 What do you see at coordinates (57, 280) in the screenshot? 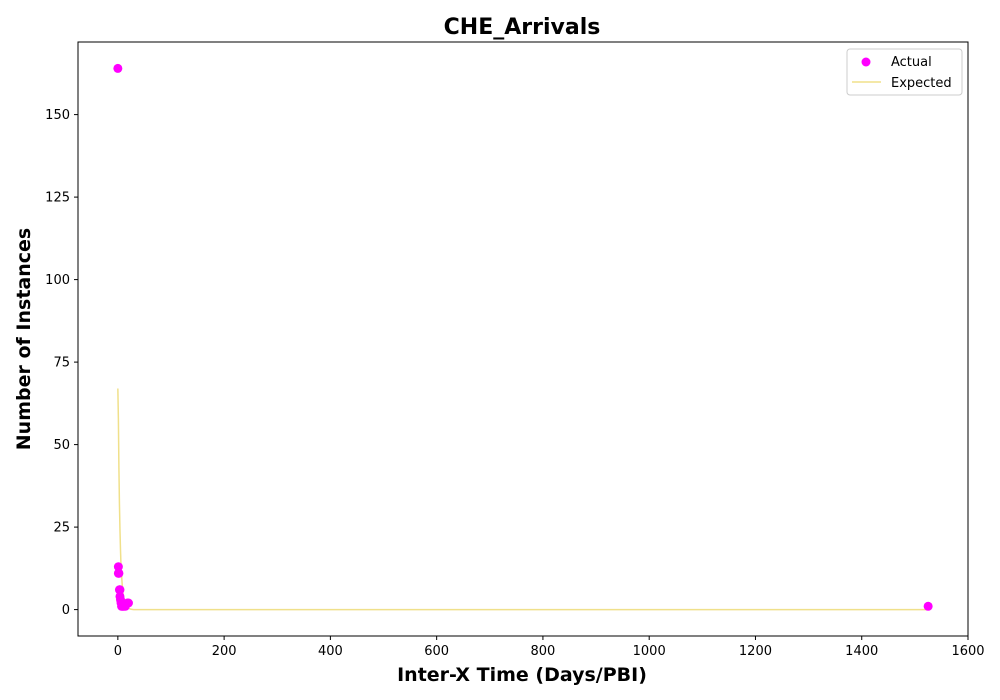
I see `y-tick-label: 100` at bounding box center [57, 280].